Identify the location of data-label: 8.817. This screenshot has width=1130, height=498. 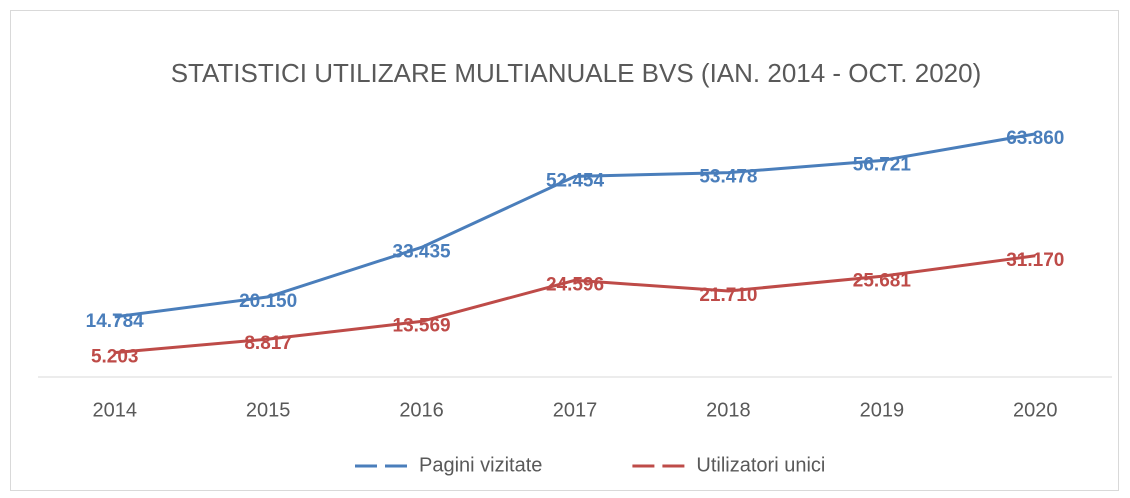
(268, 343).